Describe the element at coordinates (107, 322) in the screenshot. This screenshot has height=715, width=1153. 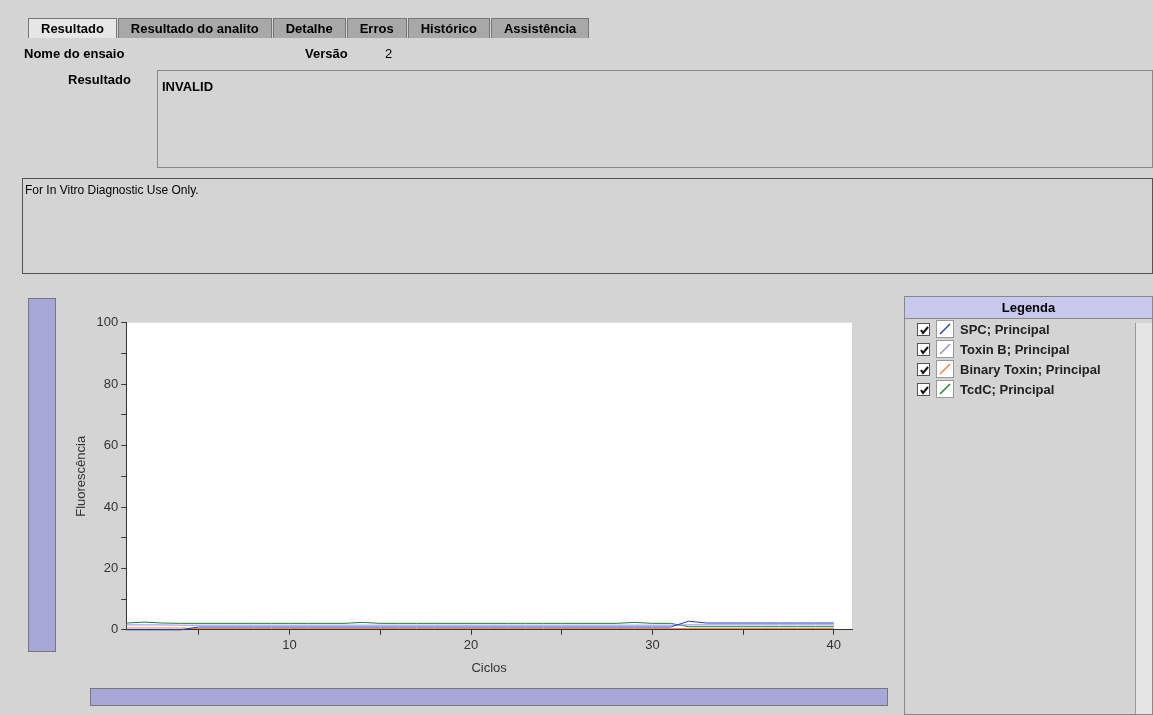
I see `y-tick-label: 100` at that location.